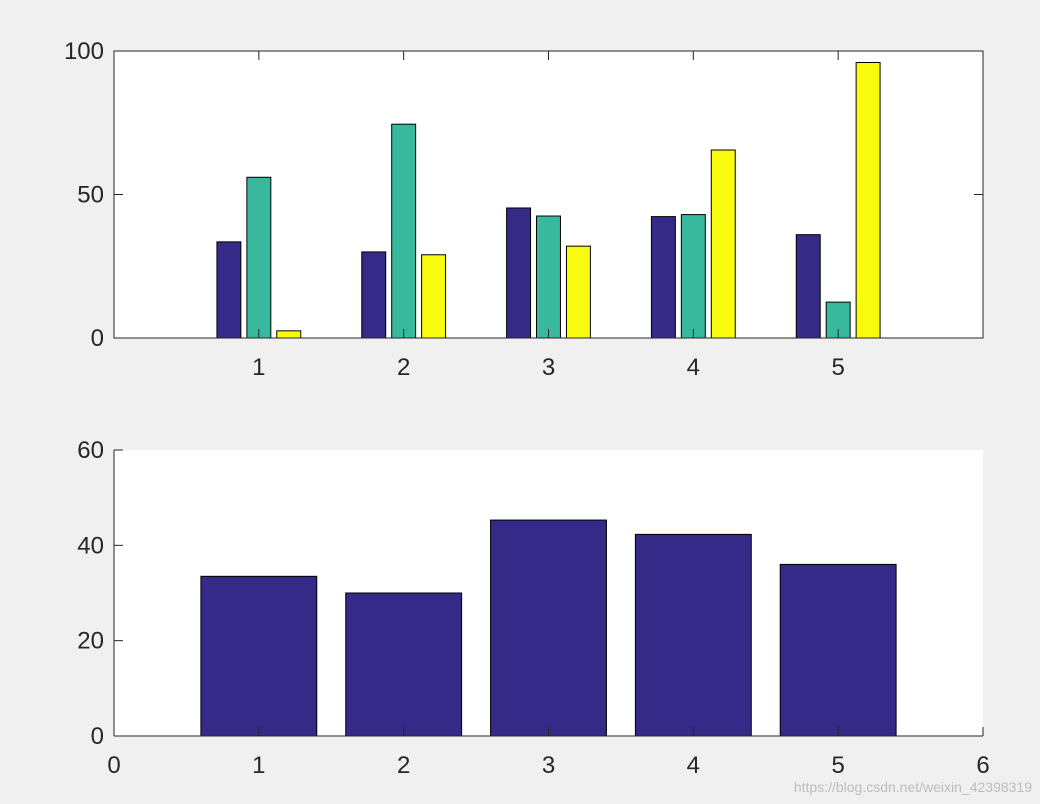 The height and width of the screenshot is (804, 1040). What do you see at coordinates (113, 765) in the screenshot?
I see `x-tick-label: 0` at bounding box center [113, 765].